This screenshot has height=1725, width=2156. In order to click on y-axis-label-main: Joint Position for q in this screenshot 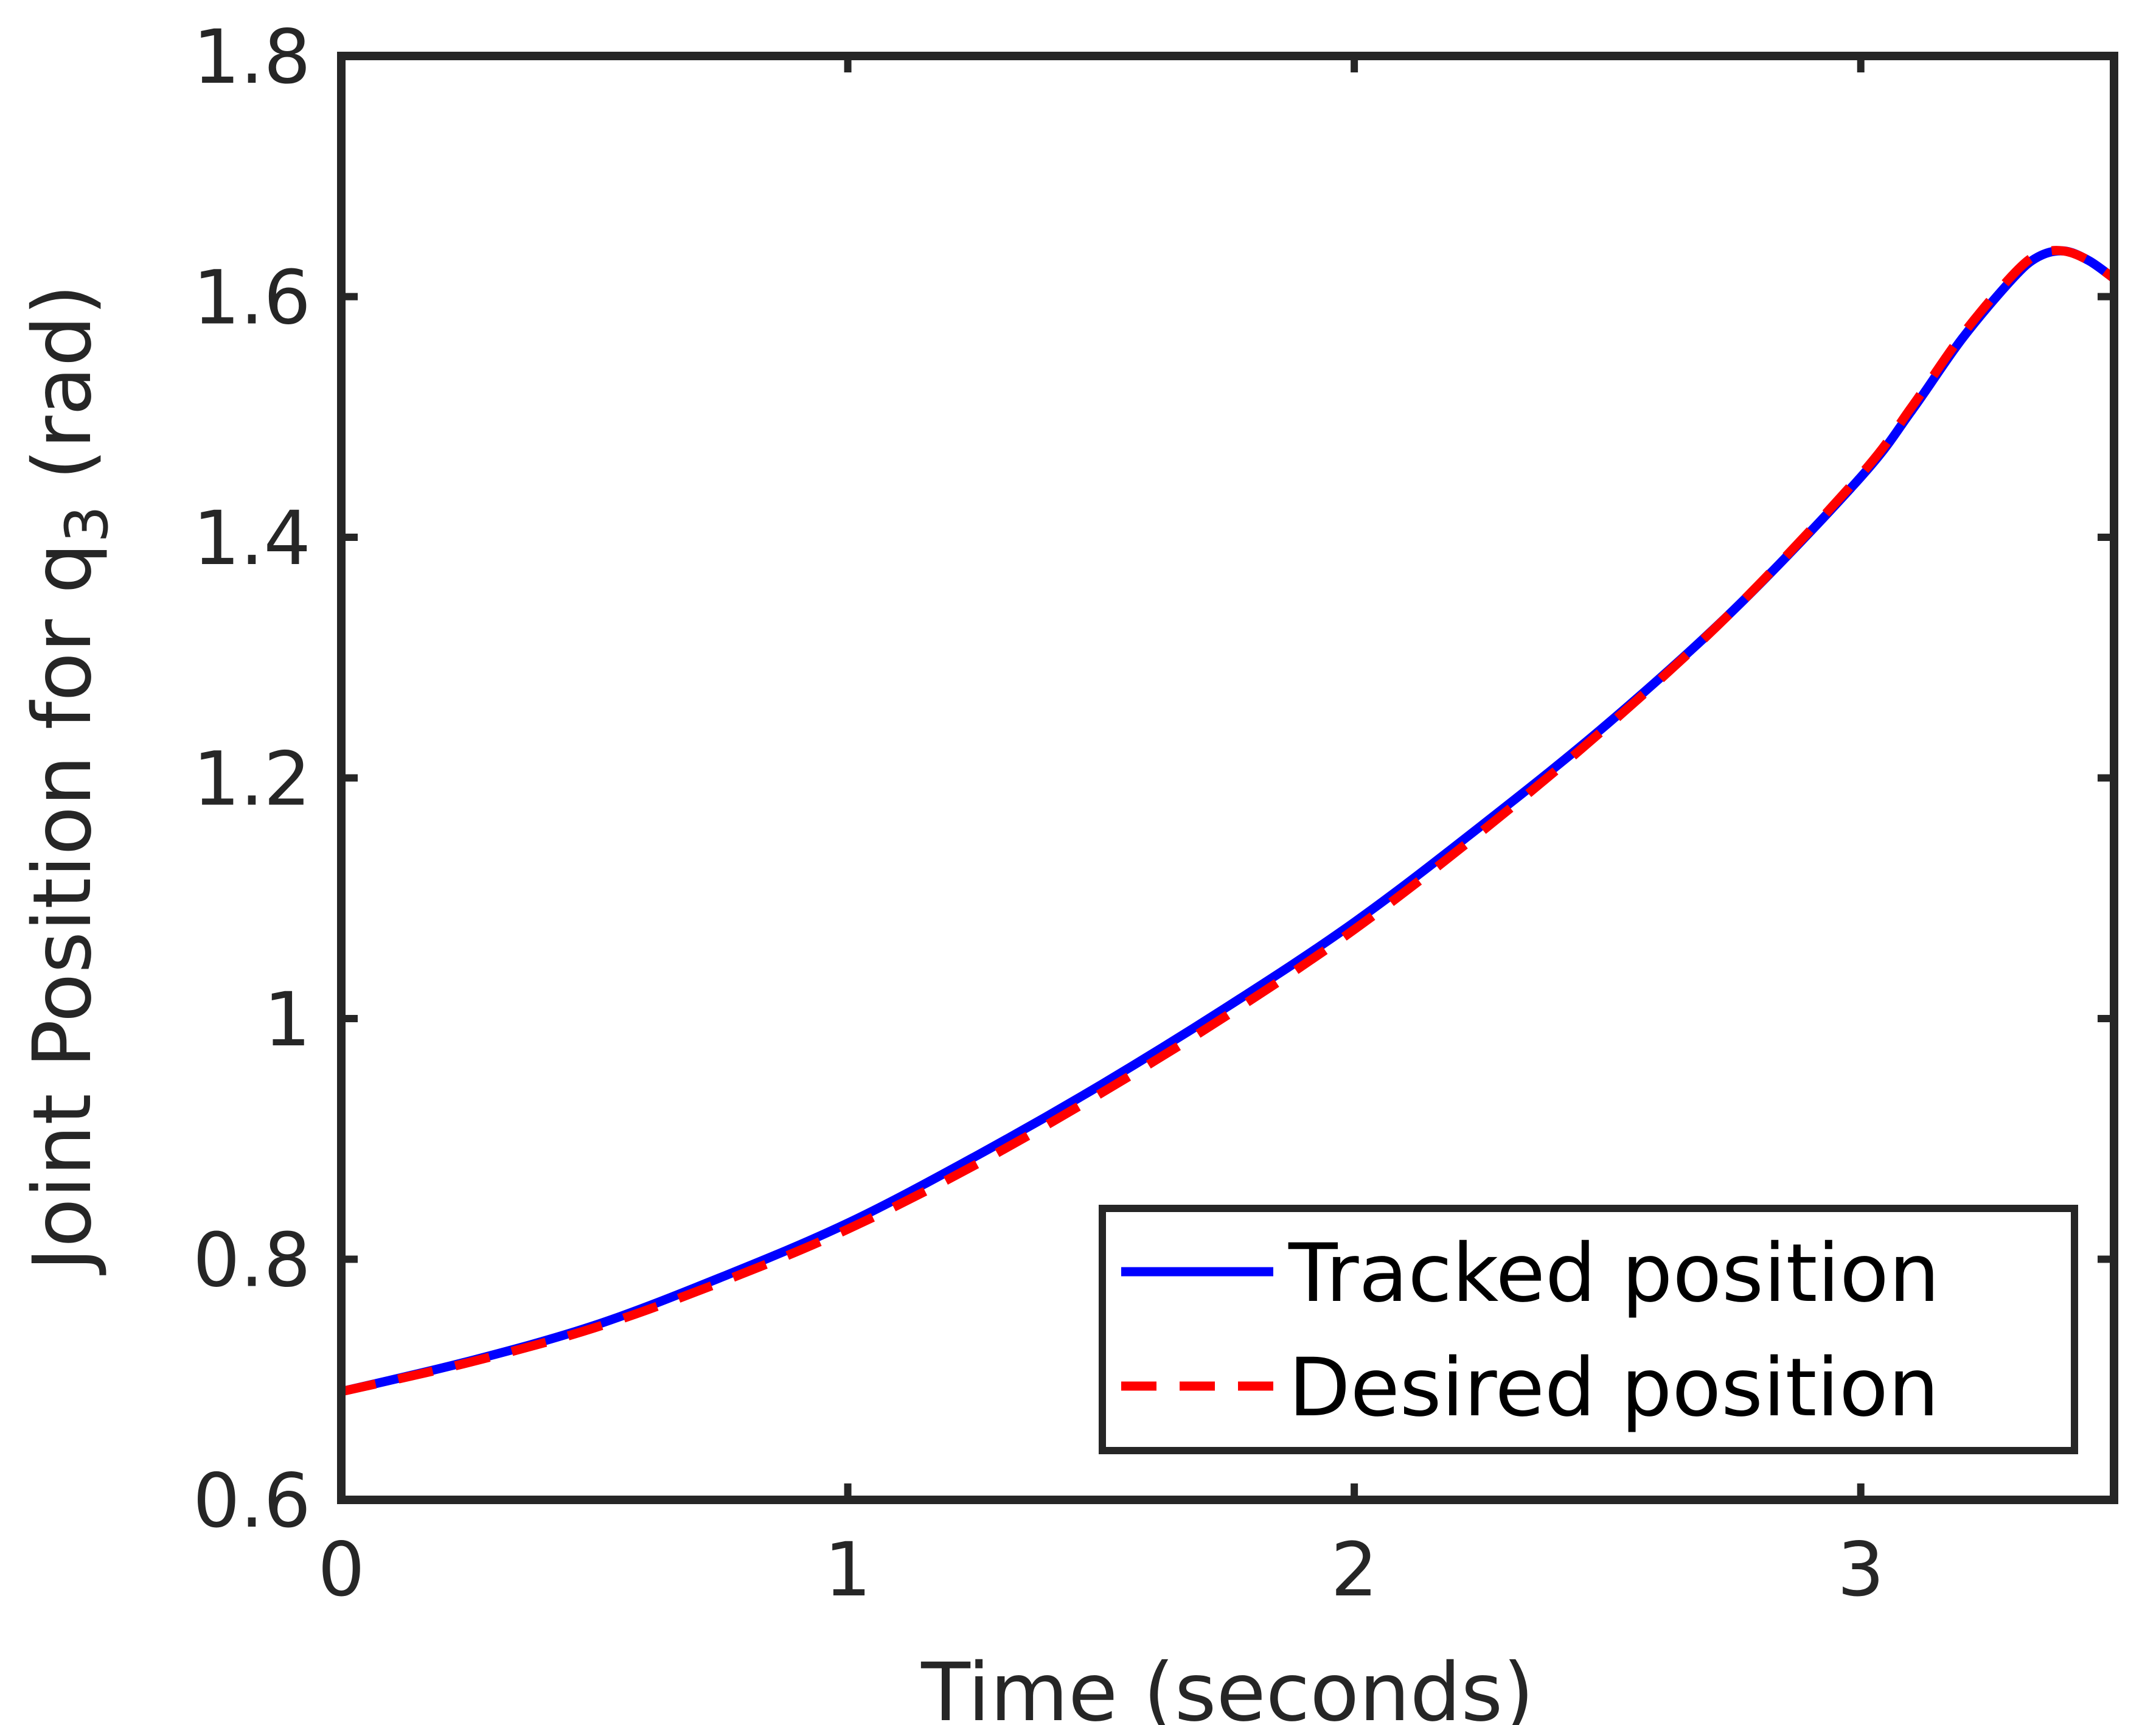, I will do `click(63, 909)`.